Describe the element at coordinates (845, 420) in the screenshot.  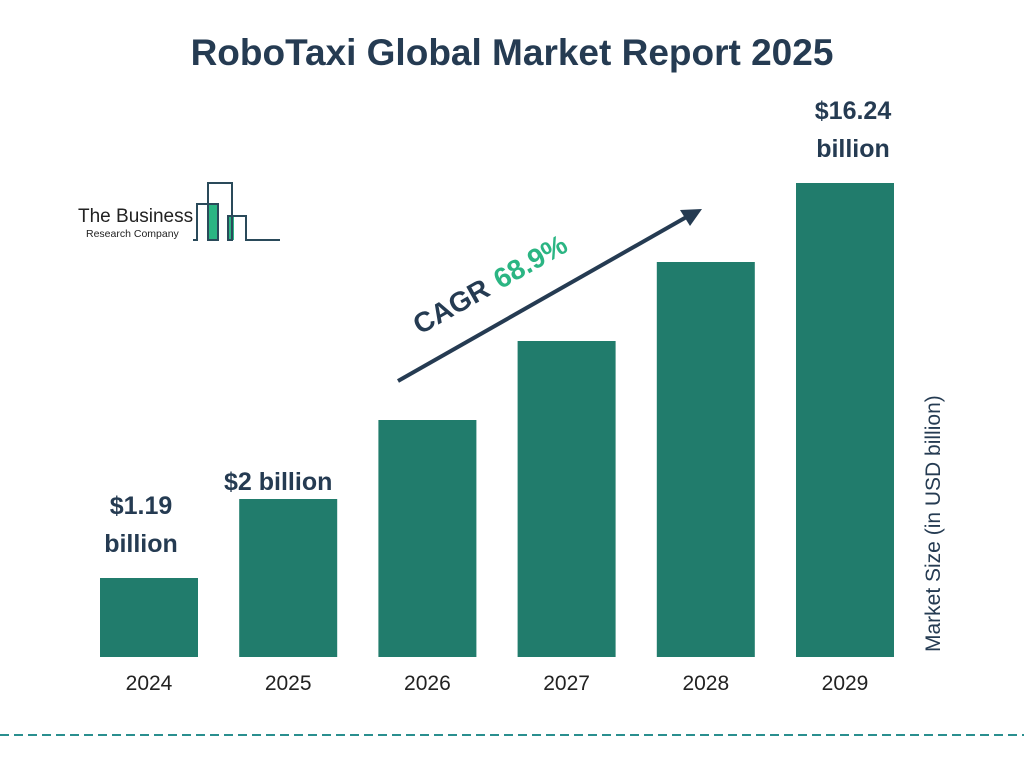
I see `bar-2029` at that location.